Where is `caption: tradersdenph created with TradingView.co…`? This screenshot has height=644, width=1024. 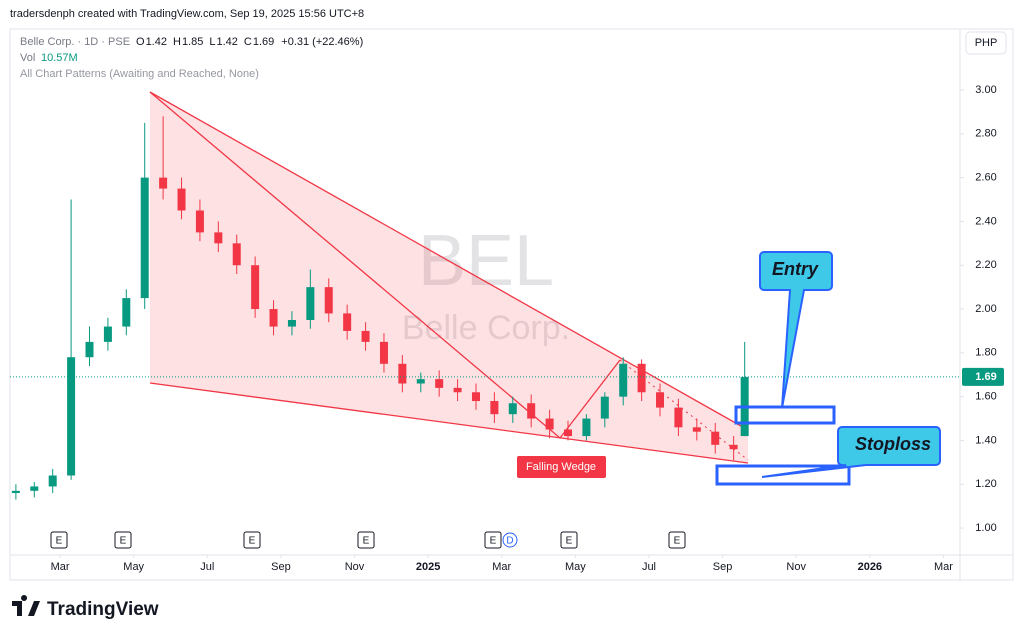 caption: tradersdenph created with TradingView.co… is located at coordinates (187, 14).